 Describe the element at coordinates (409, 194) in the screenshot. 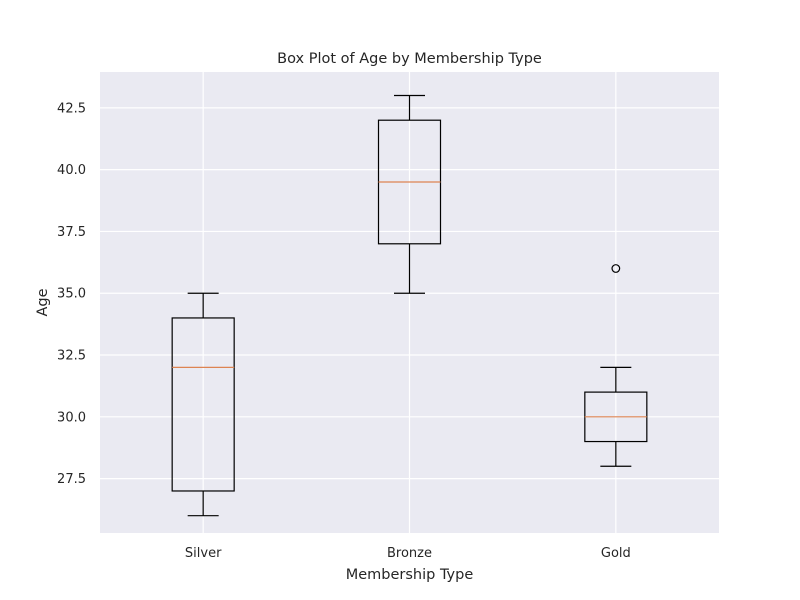

I see `box-bronze` at that location.